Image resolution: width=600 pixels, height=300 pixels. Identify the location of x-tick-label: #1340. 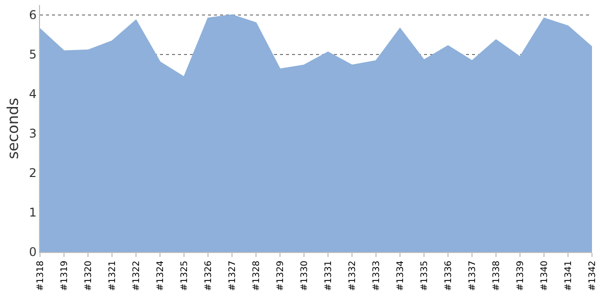
(545, 276).